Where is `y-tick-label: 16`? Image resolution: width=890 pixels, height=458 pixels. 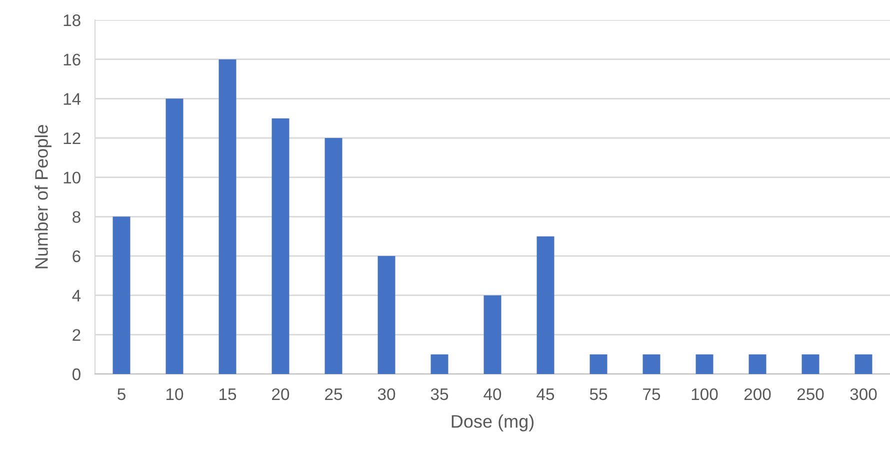 y-tick-label: 16 is located at coordinates (72, 60).